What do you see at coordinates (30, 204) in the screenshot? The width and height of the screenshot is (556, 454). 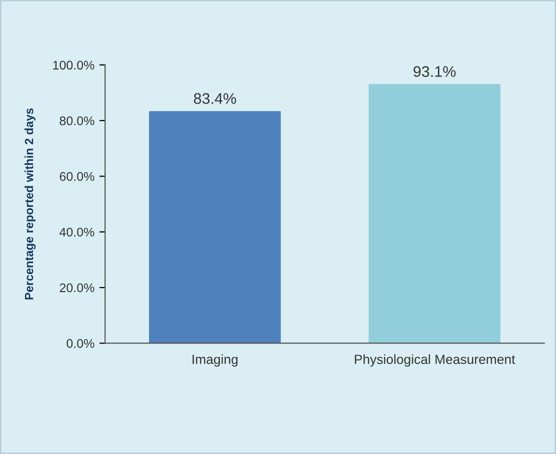 I see `y-axis-title: Percentage reported within 2 days` at bounding box center [30, 204].